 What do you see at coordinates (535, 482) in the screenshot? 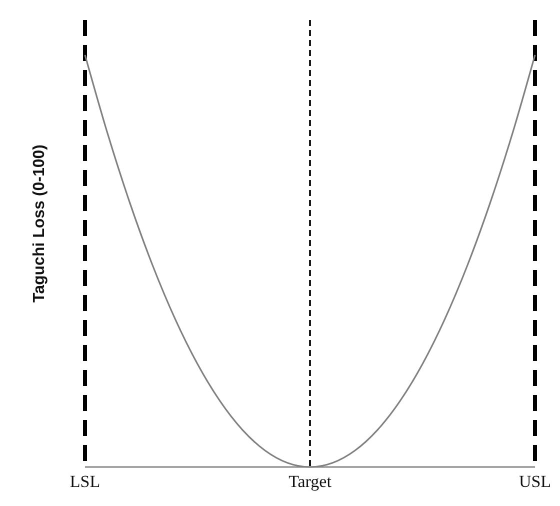
I see `x-tick-label: USL` at bounding box center [535, 482].